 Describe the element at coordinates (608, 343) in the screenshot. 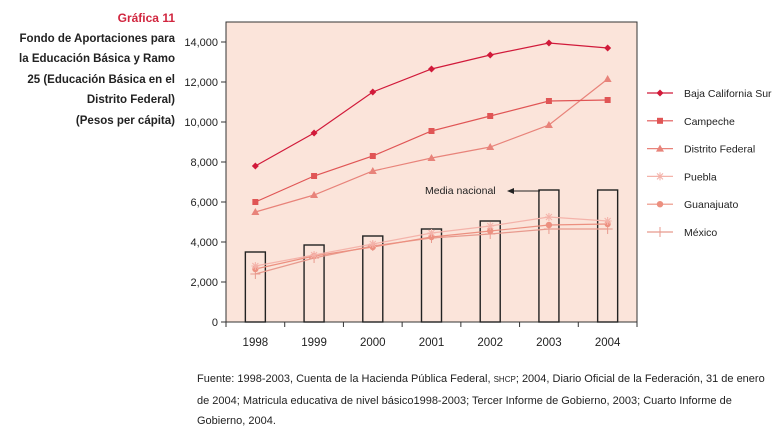

I see `x-tick-label: 2004` at that location.